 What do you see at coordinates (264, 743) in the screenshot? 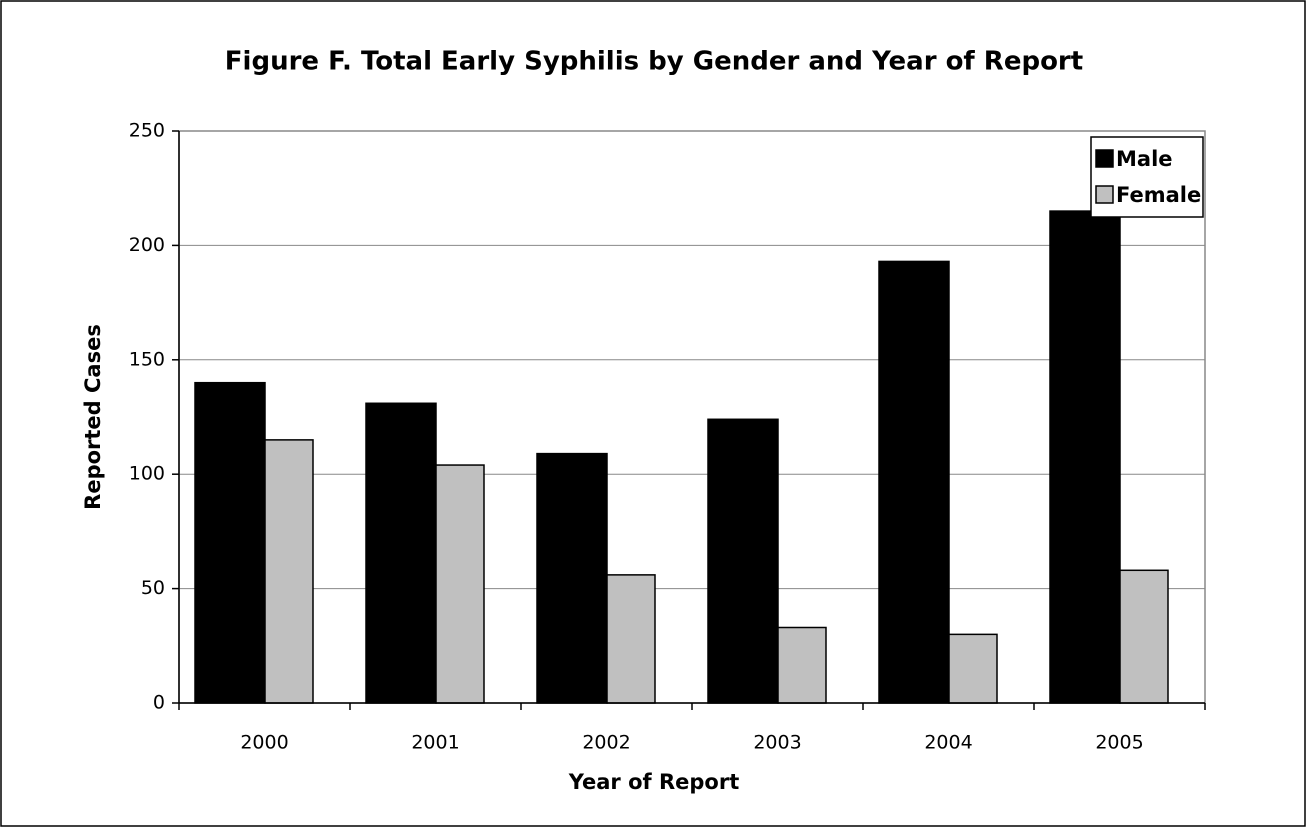
I see `x-tick-label: 2000` at bounding box center [264, 743].